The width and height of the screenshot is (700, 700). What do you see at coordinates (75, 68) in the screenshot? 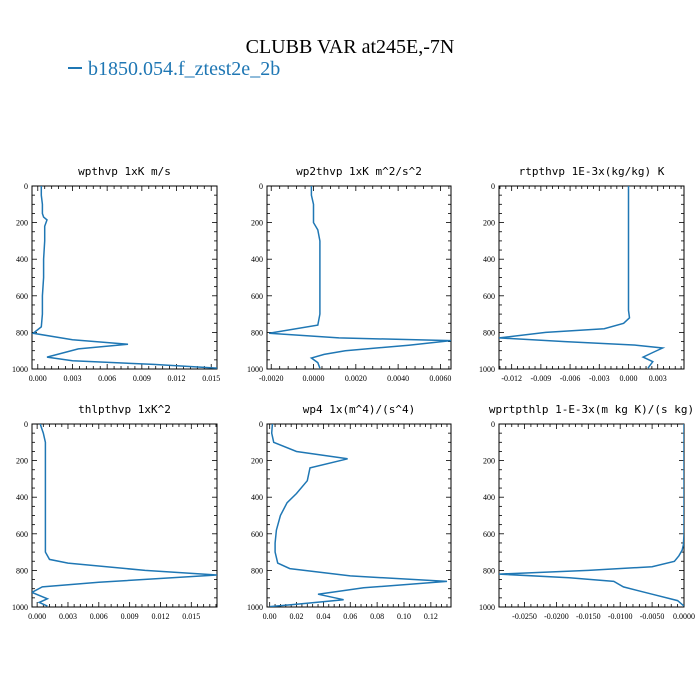
I see `legend-line-icon` at bounding box center [75, 68].